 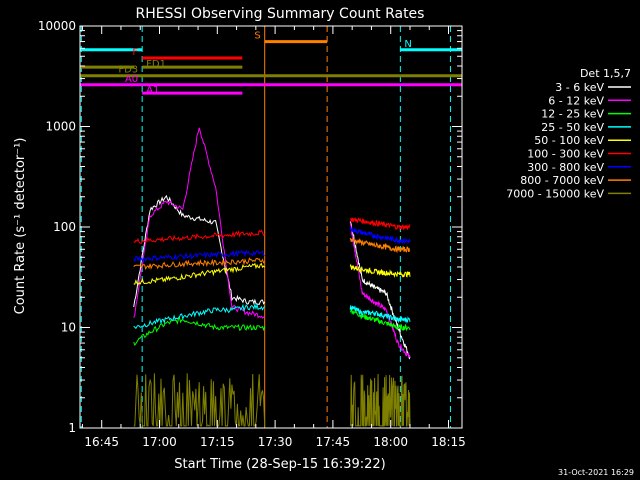 What do you see at coordinates (135, 52) in the screenshot?
I see `flag-label: F` at bounding box center [135, 52].